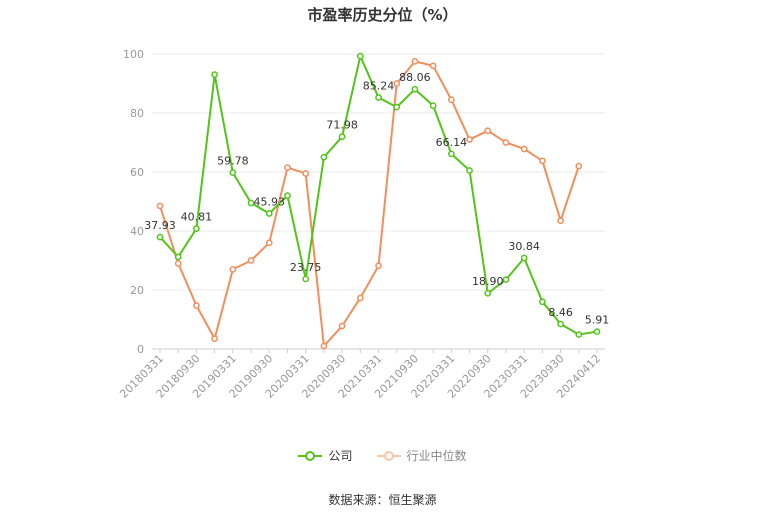 The height and width of the screenshot is (517, 765). Describe the element at coordinates (488, 281) in the screenshot. I see `data-label: 18.90` at that location.